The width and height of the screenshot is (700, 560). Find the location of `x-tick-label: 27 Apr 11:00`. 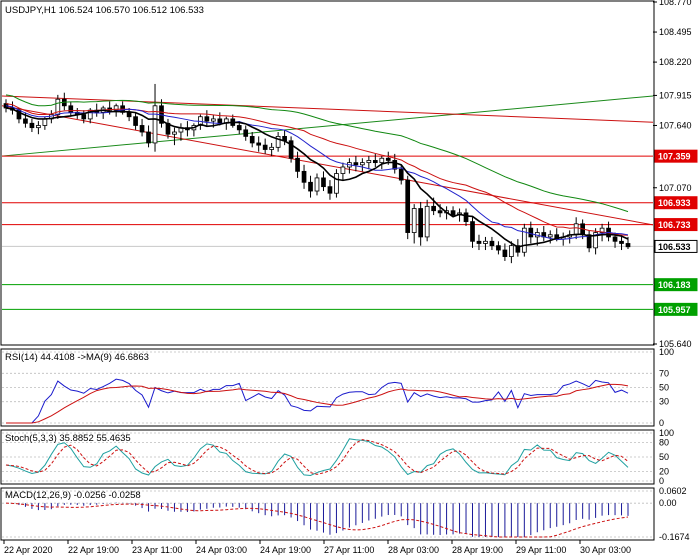

x-tick-label: 27 Apr 11:00 is located at coordinates (349, 550).